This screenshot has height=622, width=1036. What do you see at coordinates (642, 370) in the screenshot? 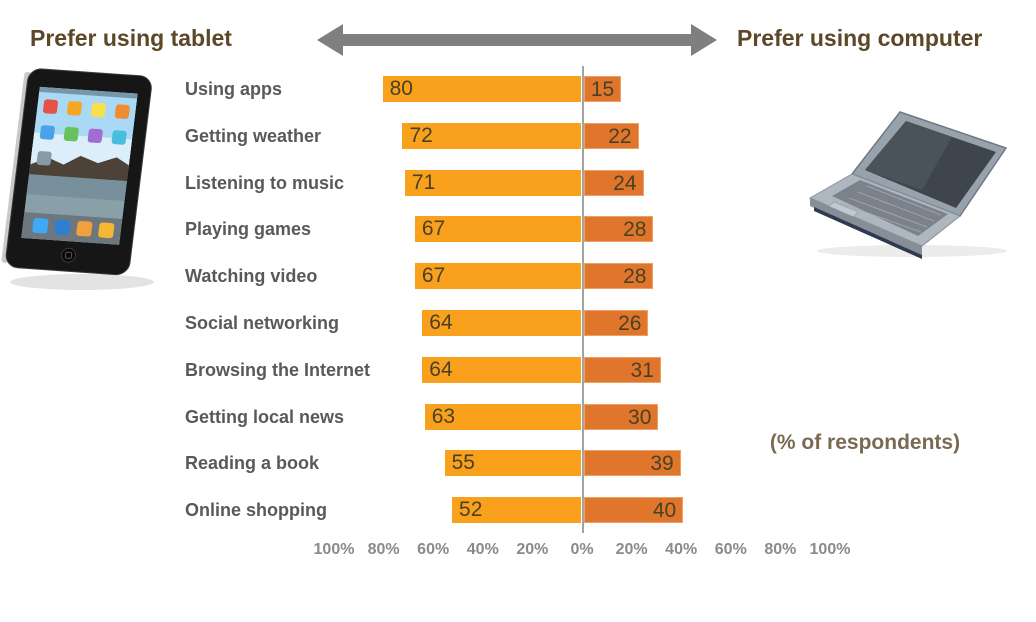
I see `computer-bar-value: 31` at bounding box center [642, 370].